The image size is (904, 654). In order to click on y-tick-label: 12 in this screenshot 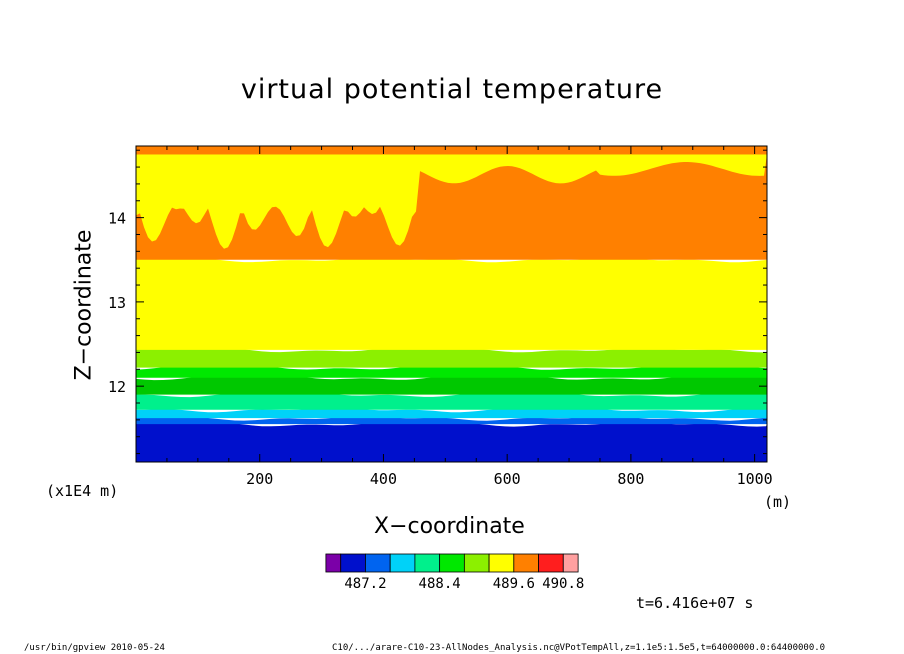, I will do `click(117, 387)`.